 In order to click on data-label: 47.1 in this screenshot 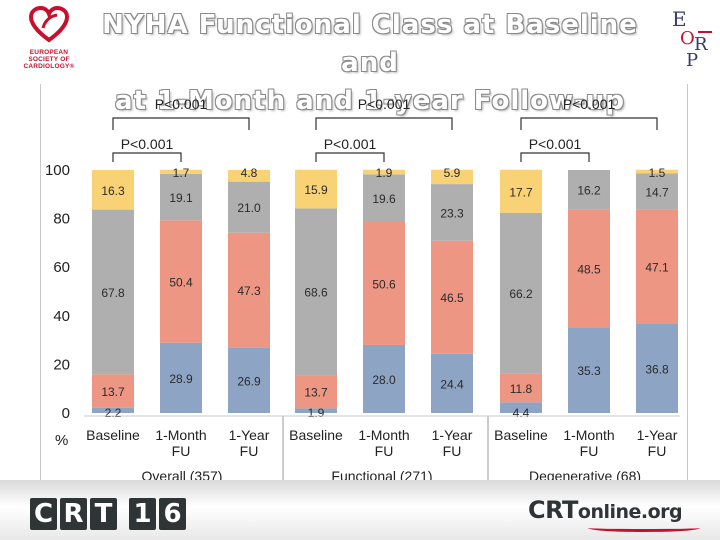, I will do `click(657, 267)`.